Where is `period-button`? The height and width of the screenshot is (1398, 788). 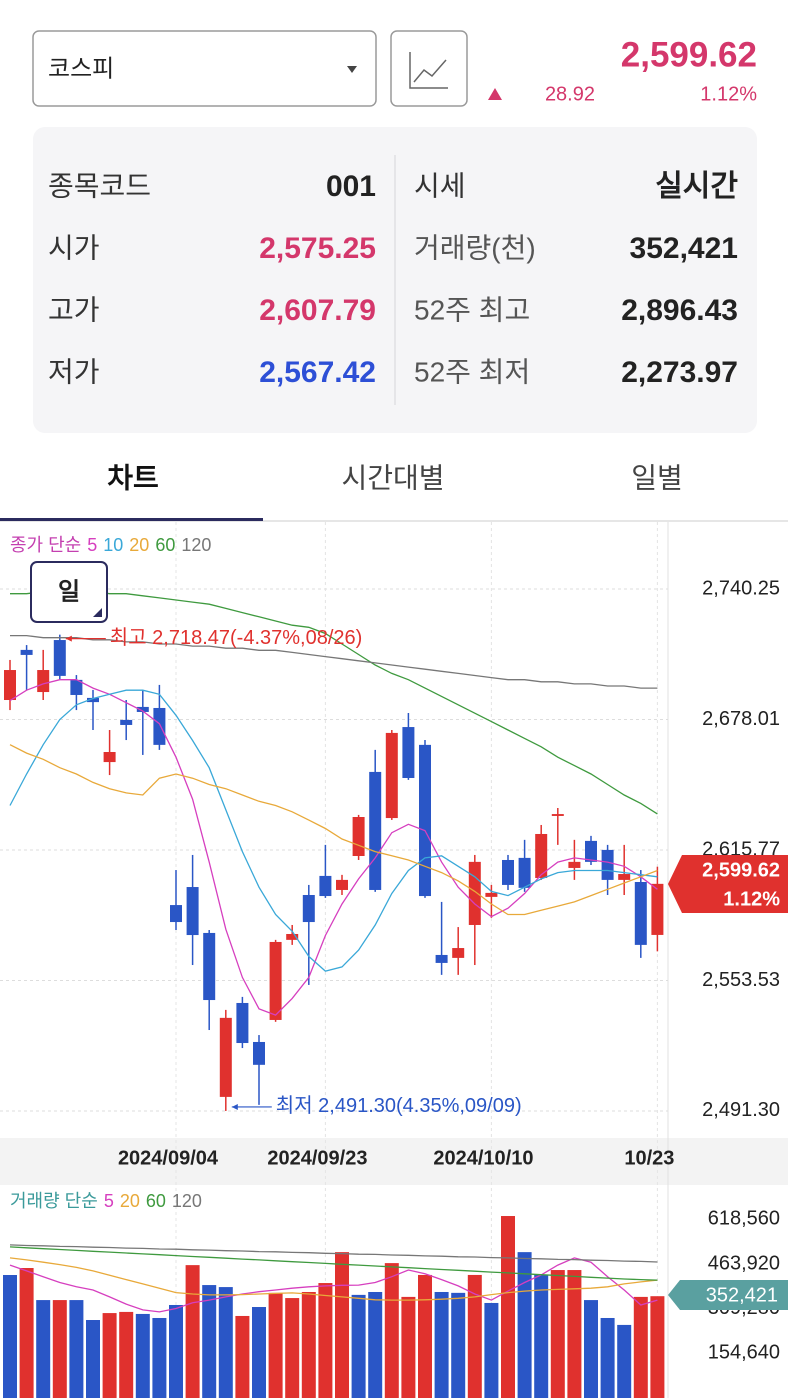
period-button is located at coordinates (69, 592).